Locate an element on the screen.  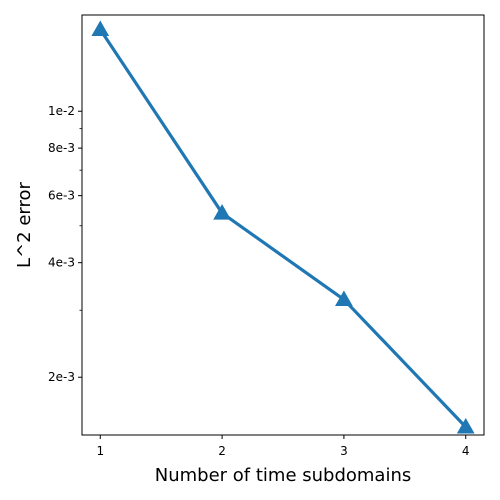
y-axis-label: L^2 error is located at coordinates (24, 224).